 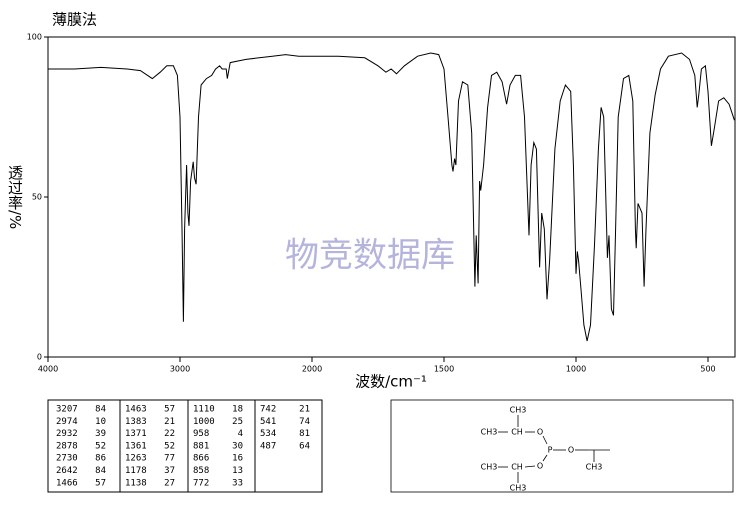 What do you see at coordinates (136, 483) in the screenshot?
I see `peak-wavenumber: 1138` at bounding box center [136, 483].